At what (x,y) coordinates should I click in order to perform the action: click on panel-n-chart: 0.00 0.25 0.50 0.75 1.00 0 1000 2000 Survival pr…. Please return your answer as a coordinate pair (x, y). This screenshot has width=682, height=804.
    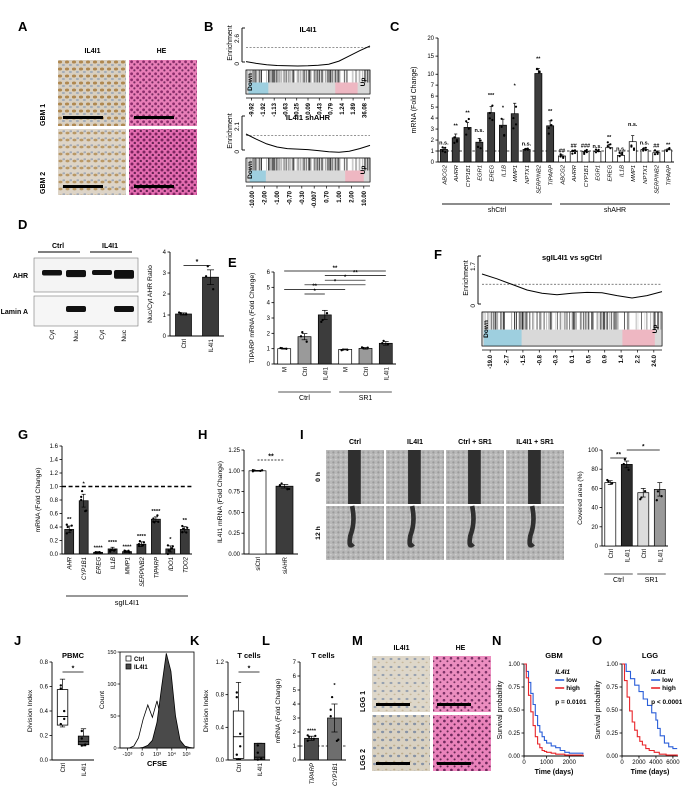
    Looking at the image, I should click on (540, 723).